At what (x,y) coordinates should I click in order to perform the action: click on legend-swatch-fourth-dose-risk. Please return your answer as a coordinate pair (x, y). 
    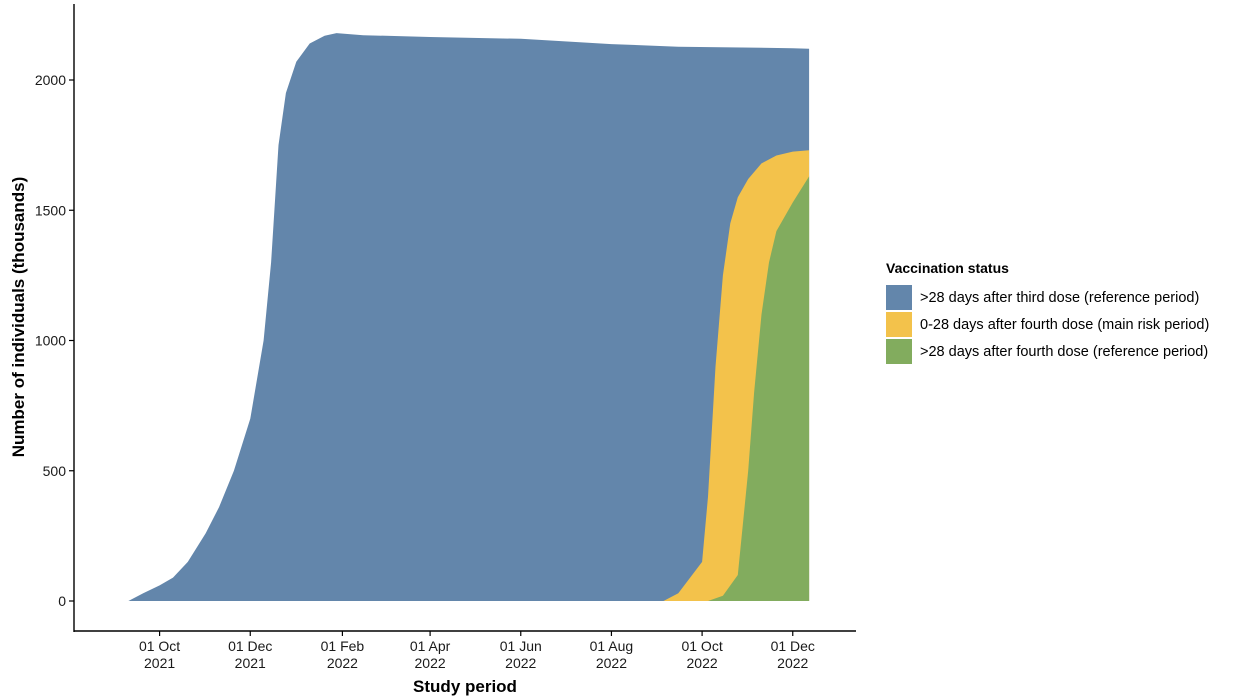
    Looking at the image, I should click on (899, 324).